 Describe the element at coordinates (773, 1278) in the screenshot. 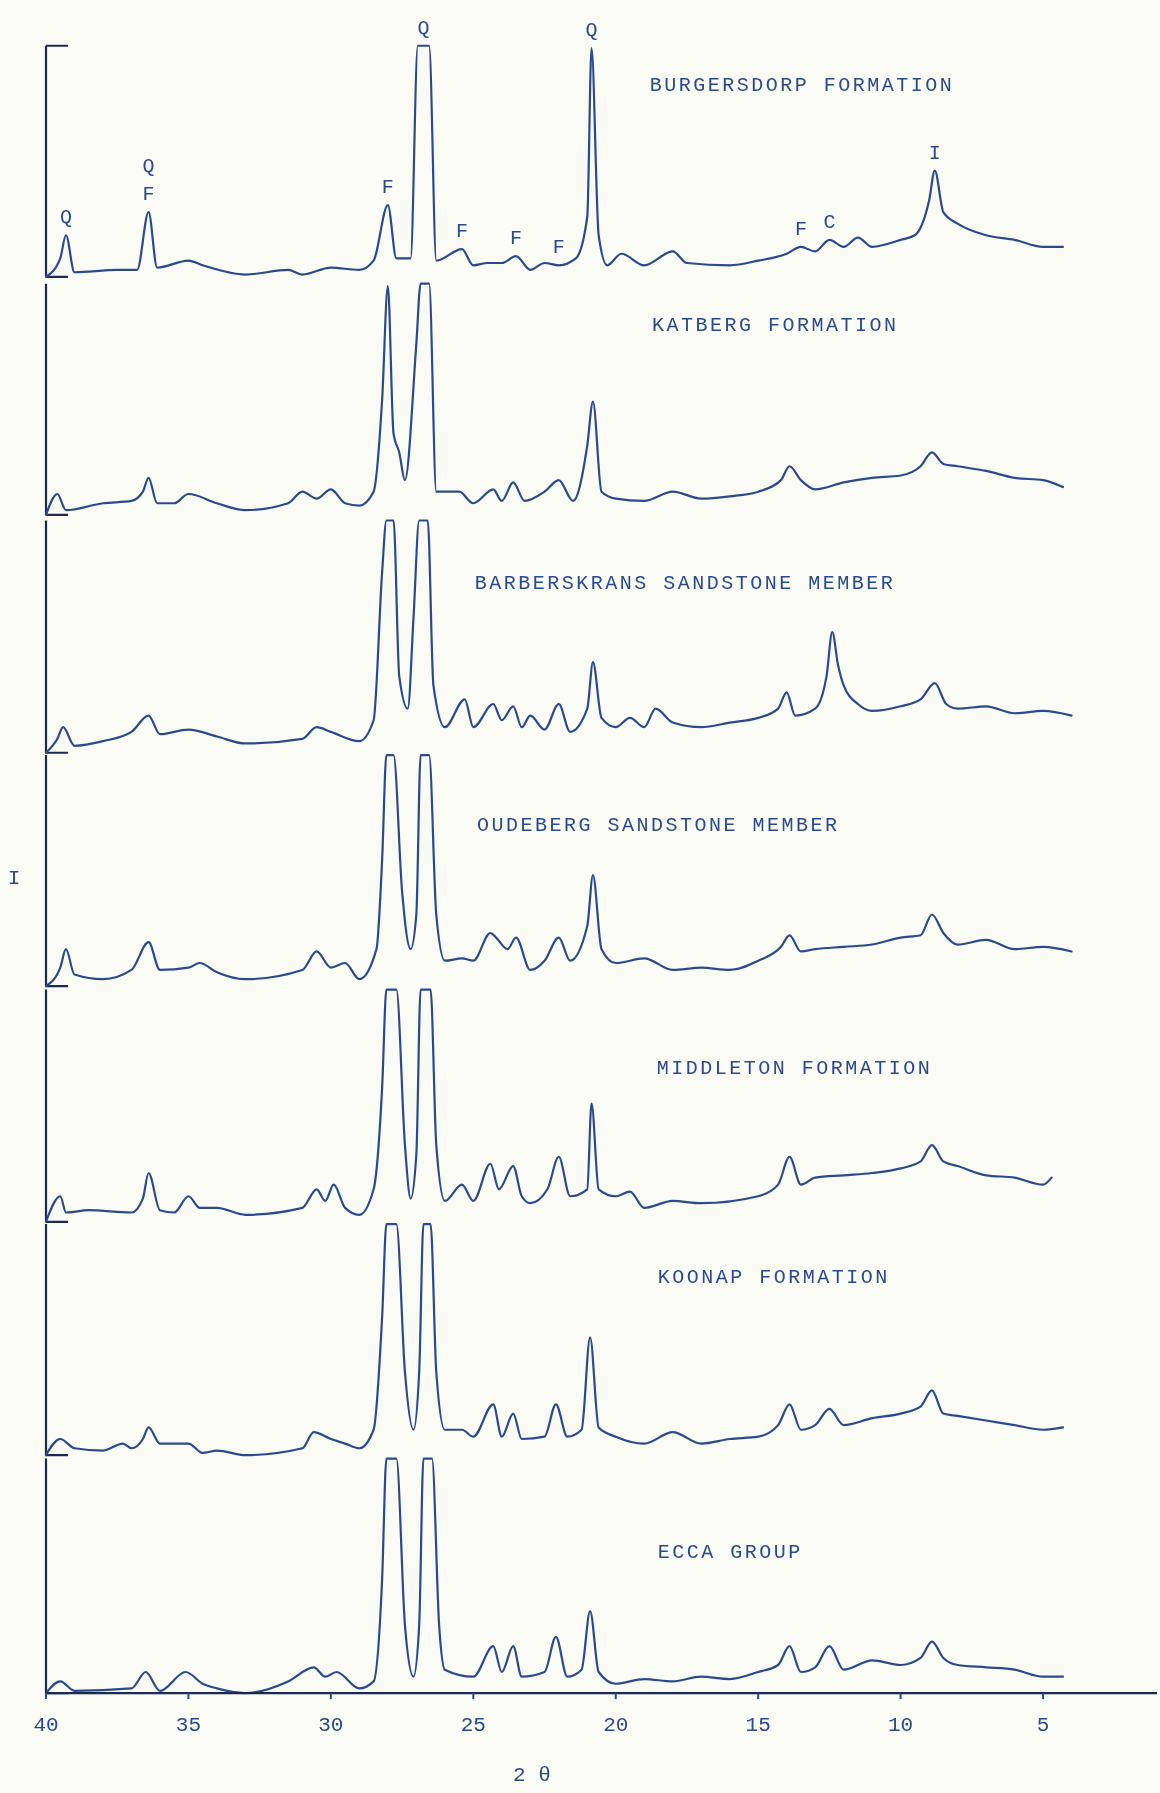

I see `text: KOONAP FORMATION` at that location.